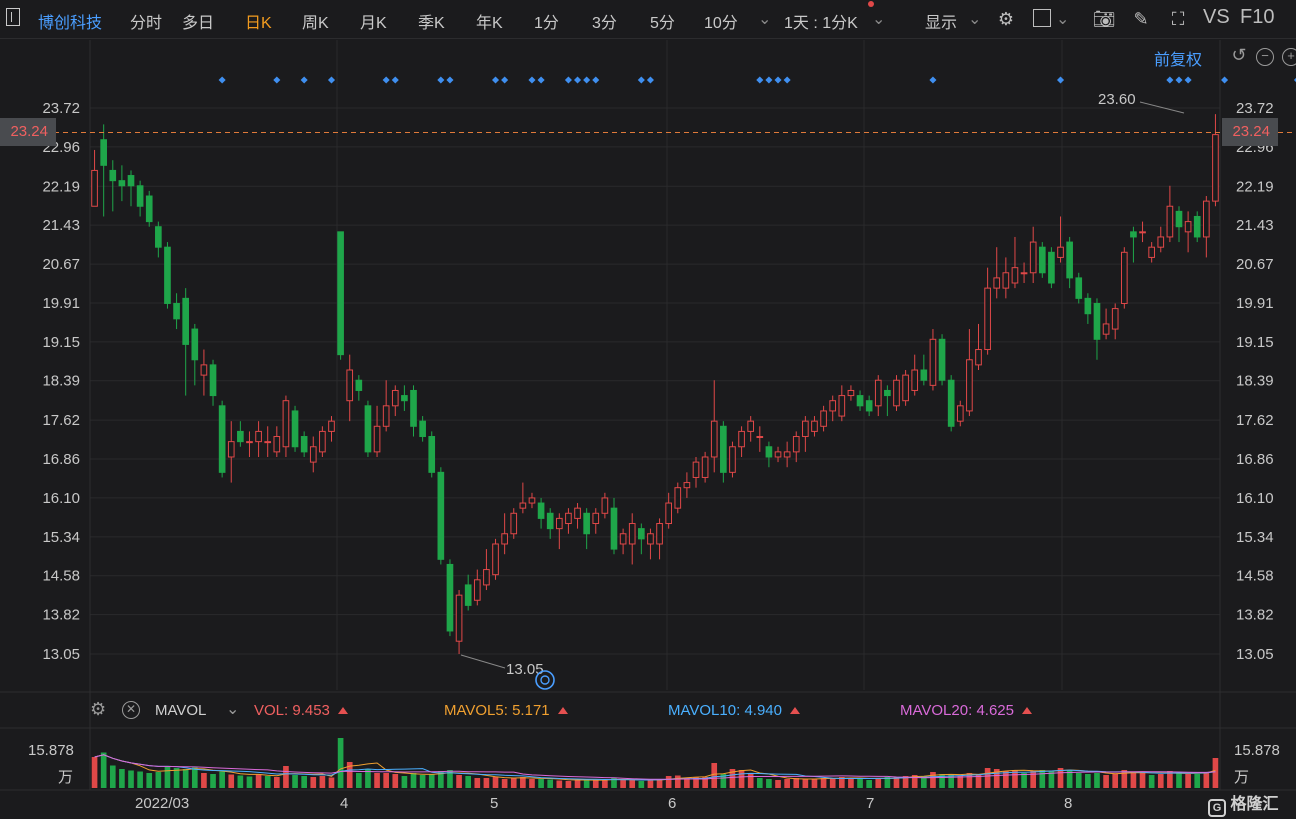  Describe the element at coordinates (258, 23) in the screenshot. I see `tab-daily-k: 日K` at that location.